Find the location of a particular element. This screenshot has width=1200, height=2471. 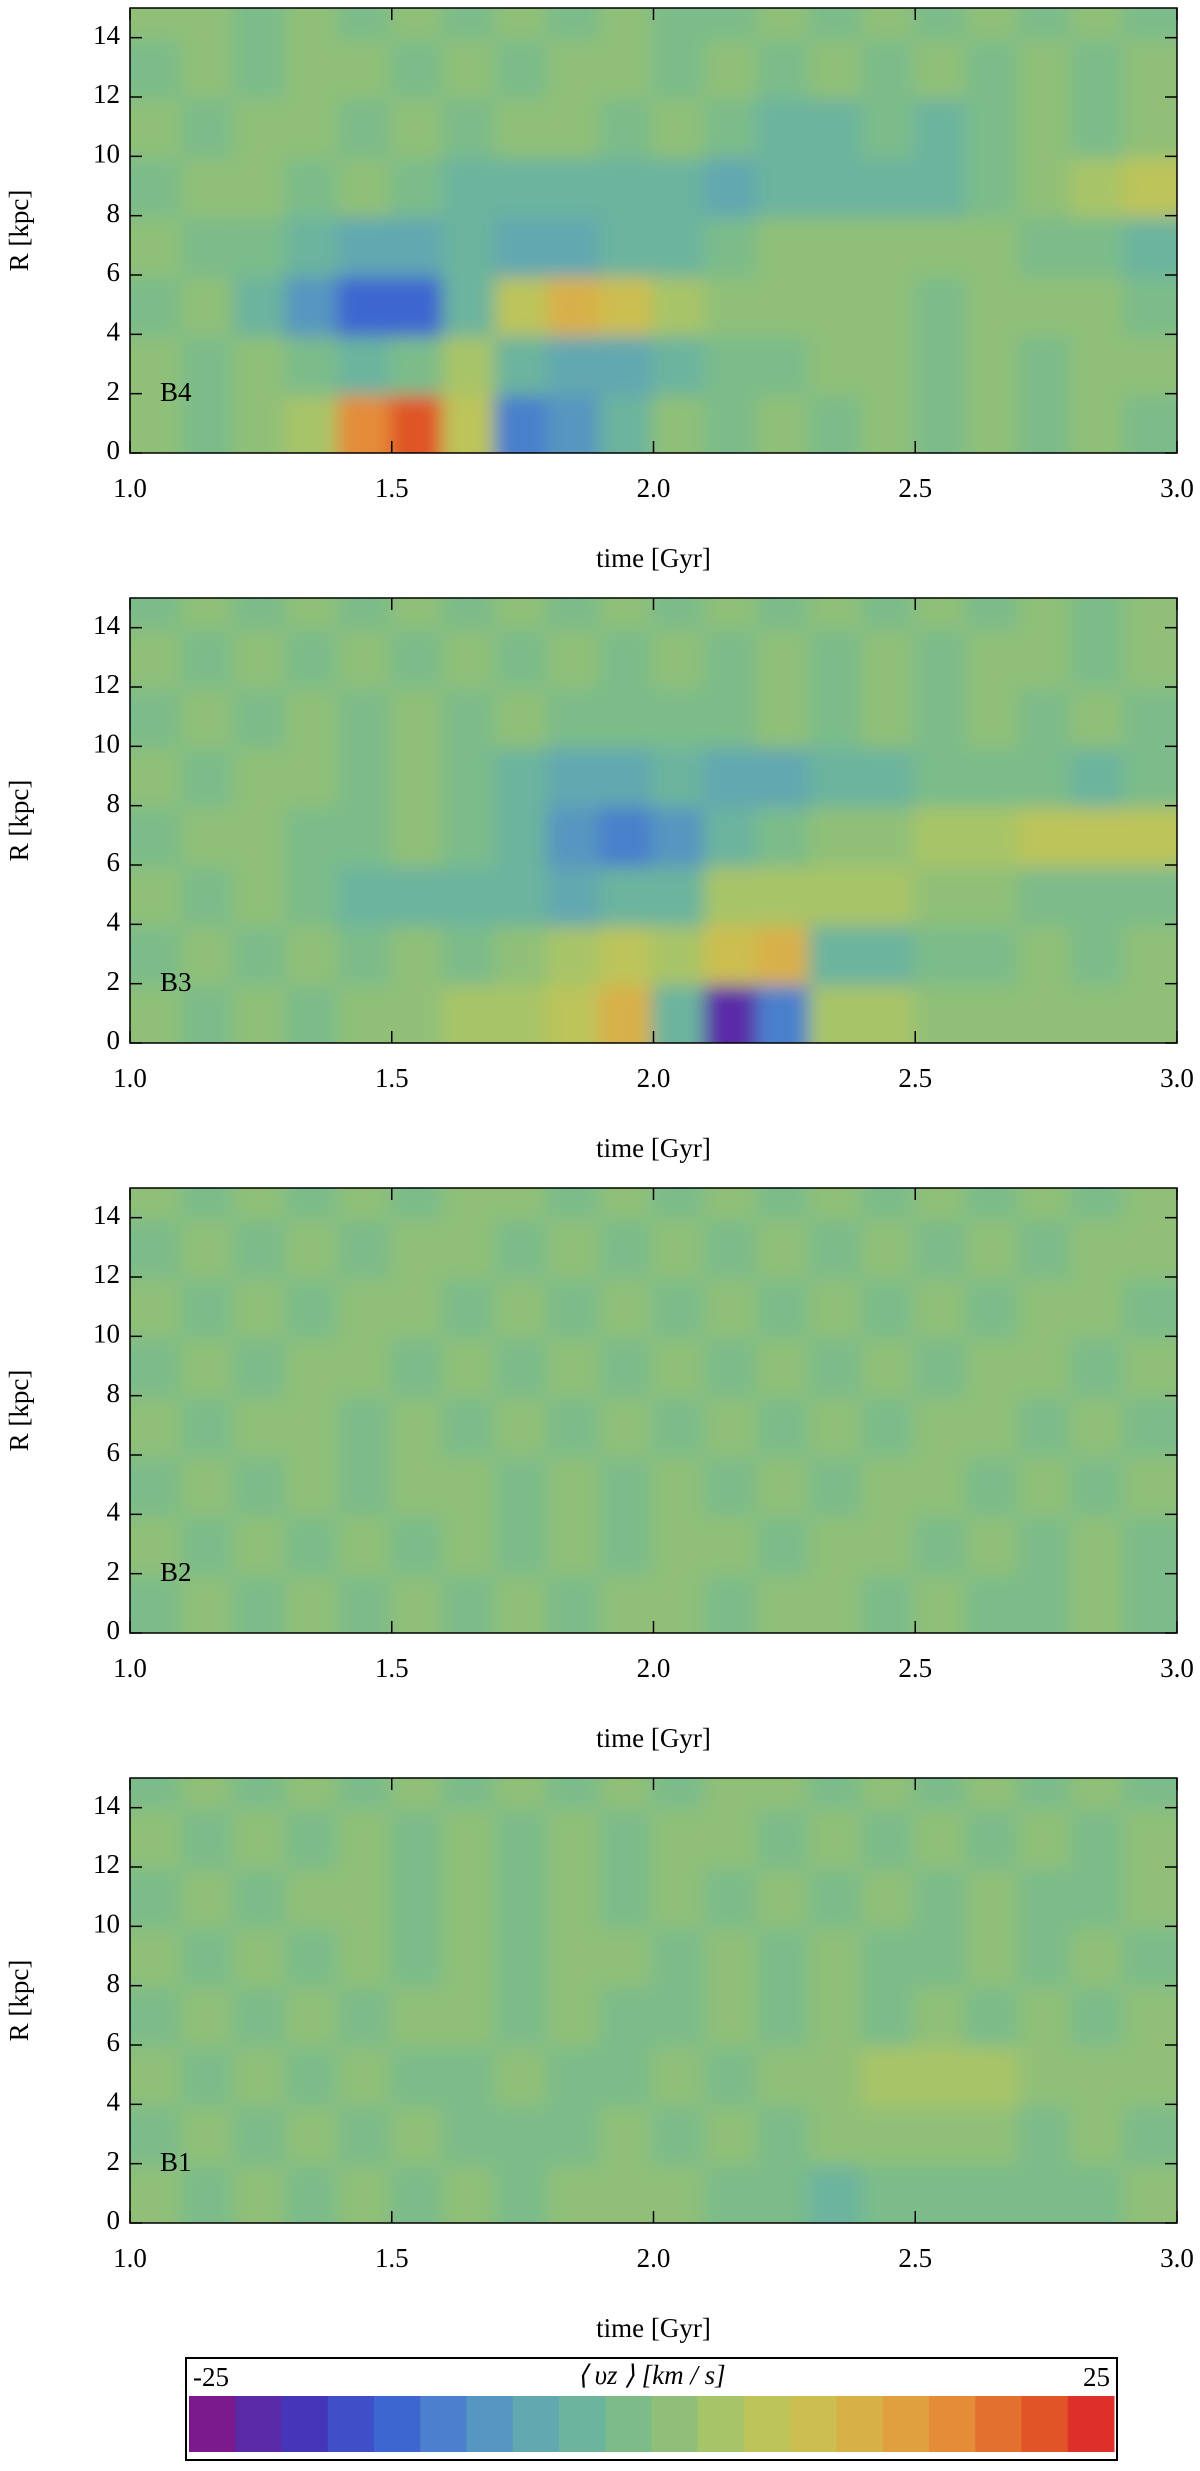

y-tick-label: 0 is located at coordinates (114, 1040).